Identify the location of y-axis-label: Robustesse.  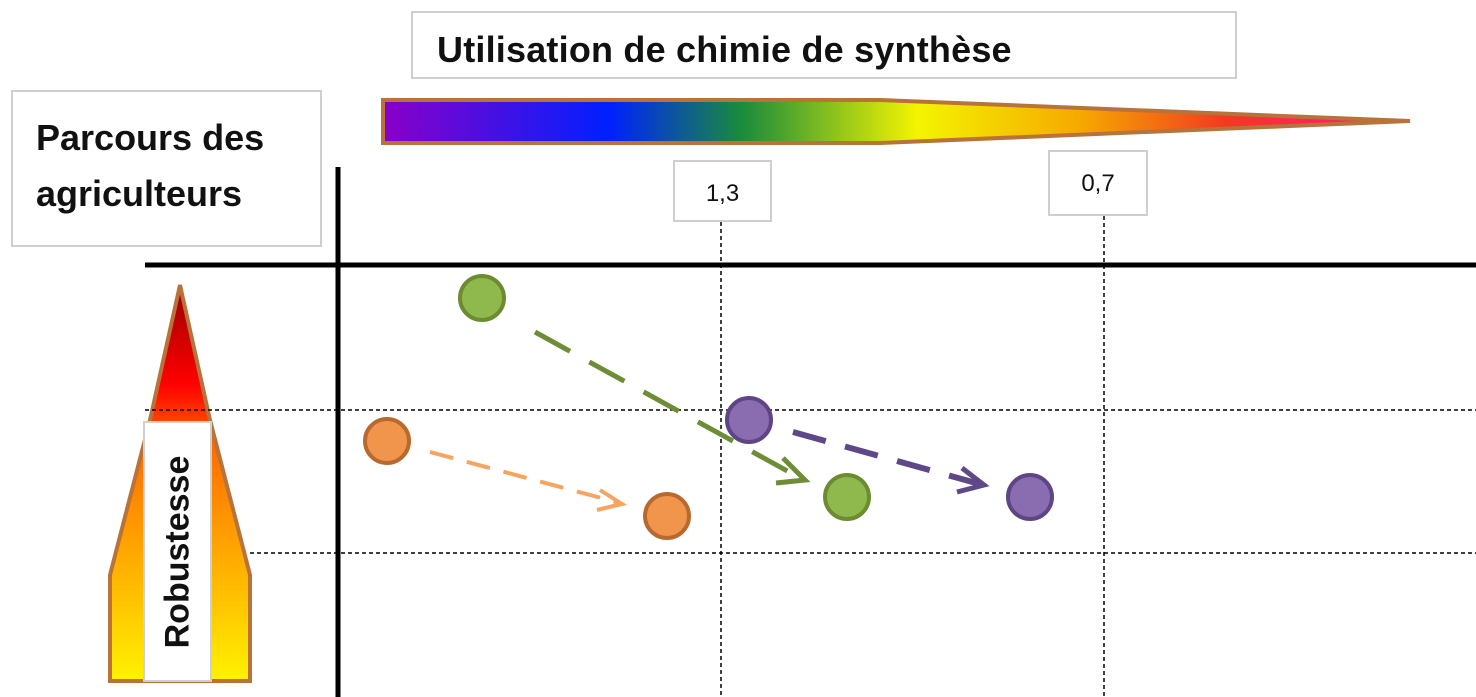
(177, 551).